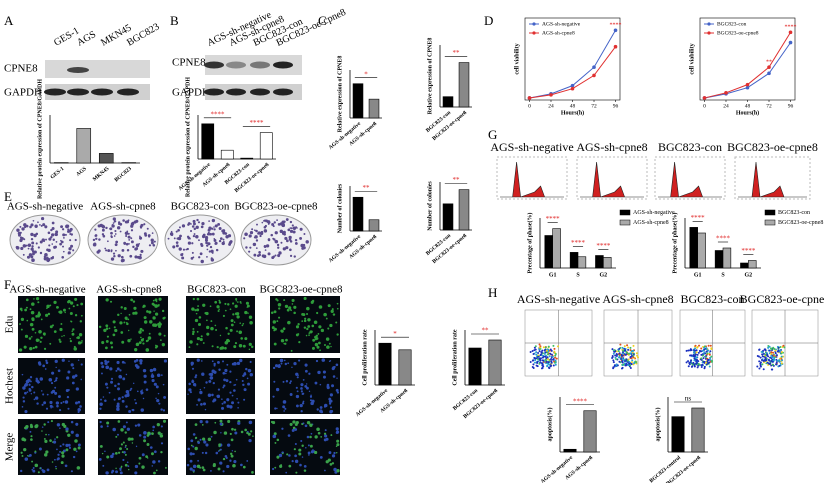 This screenshot has width=824, height=483. What do you see at coordinates (578, 275) in the screenshot?
I see `x-tick-label: S` at bounding box center [578, 275].